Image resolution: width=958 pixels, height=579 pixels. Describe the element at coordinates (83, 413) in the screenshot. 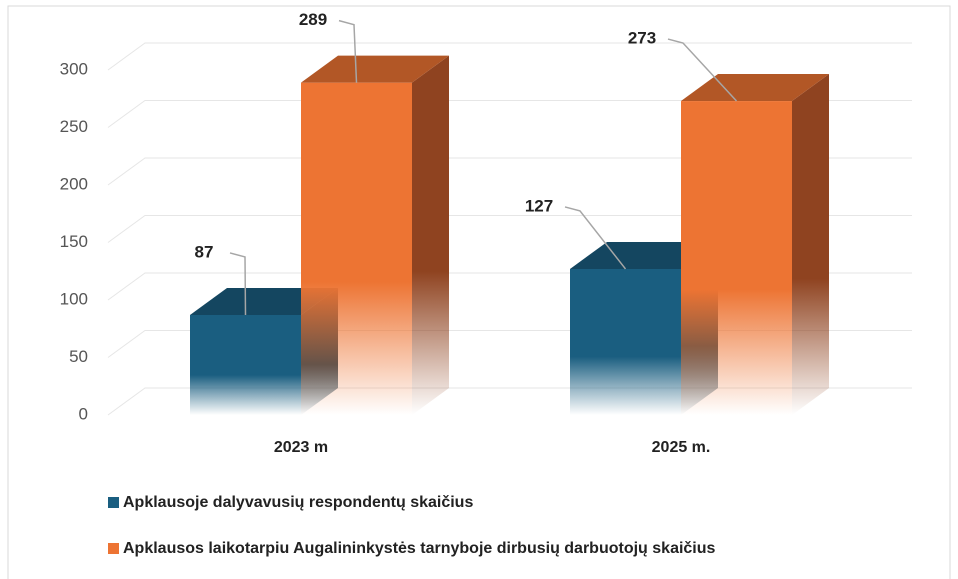

I see `y-tick-label: 0` at that location.